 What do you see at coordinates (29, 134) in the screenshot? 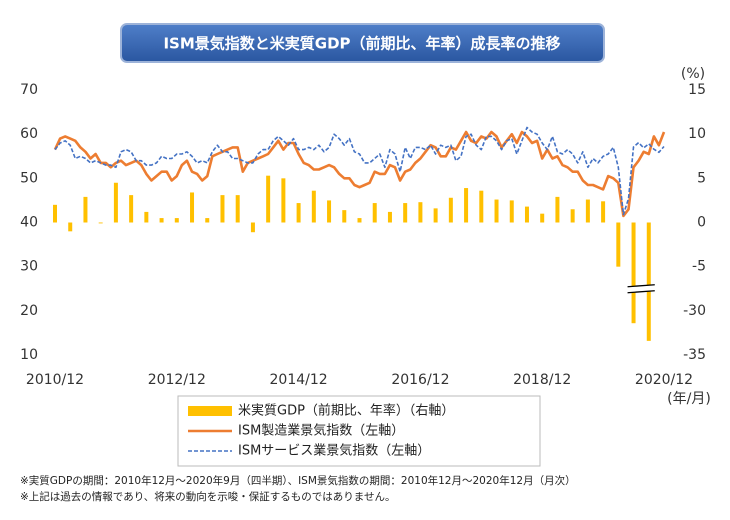
I see `y-tick-label: 60` at bounding box center [29, 134].